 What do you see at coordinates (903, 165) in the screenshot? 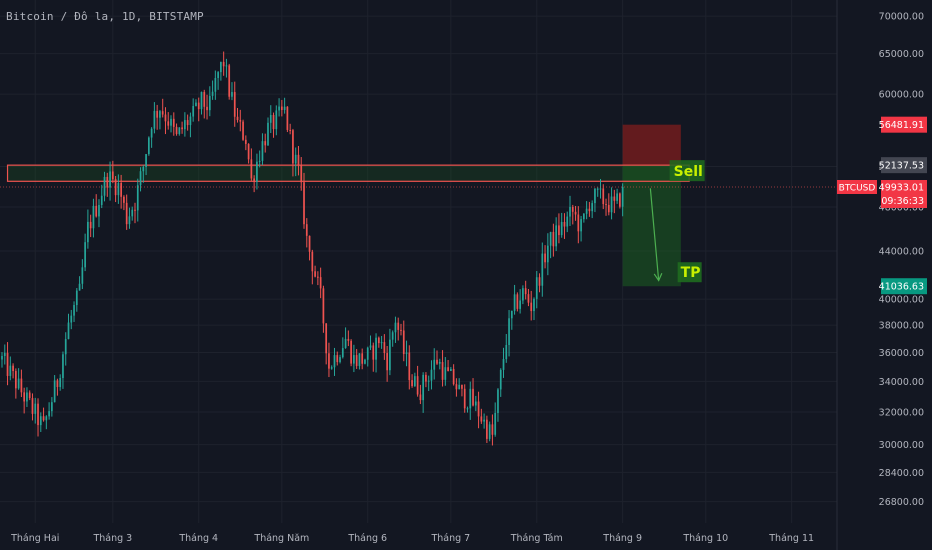
I see `entry-tag: 52137.53` at bounding box center [903, 165].